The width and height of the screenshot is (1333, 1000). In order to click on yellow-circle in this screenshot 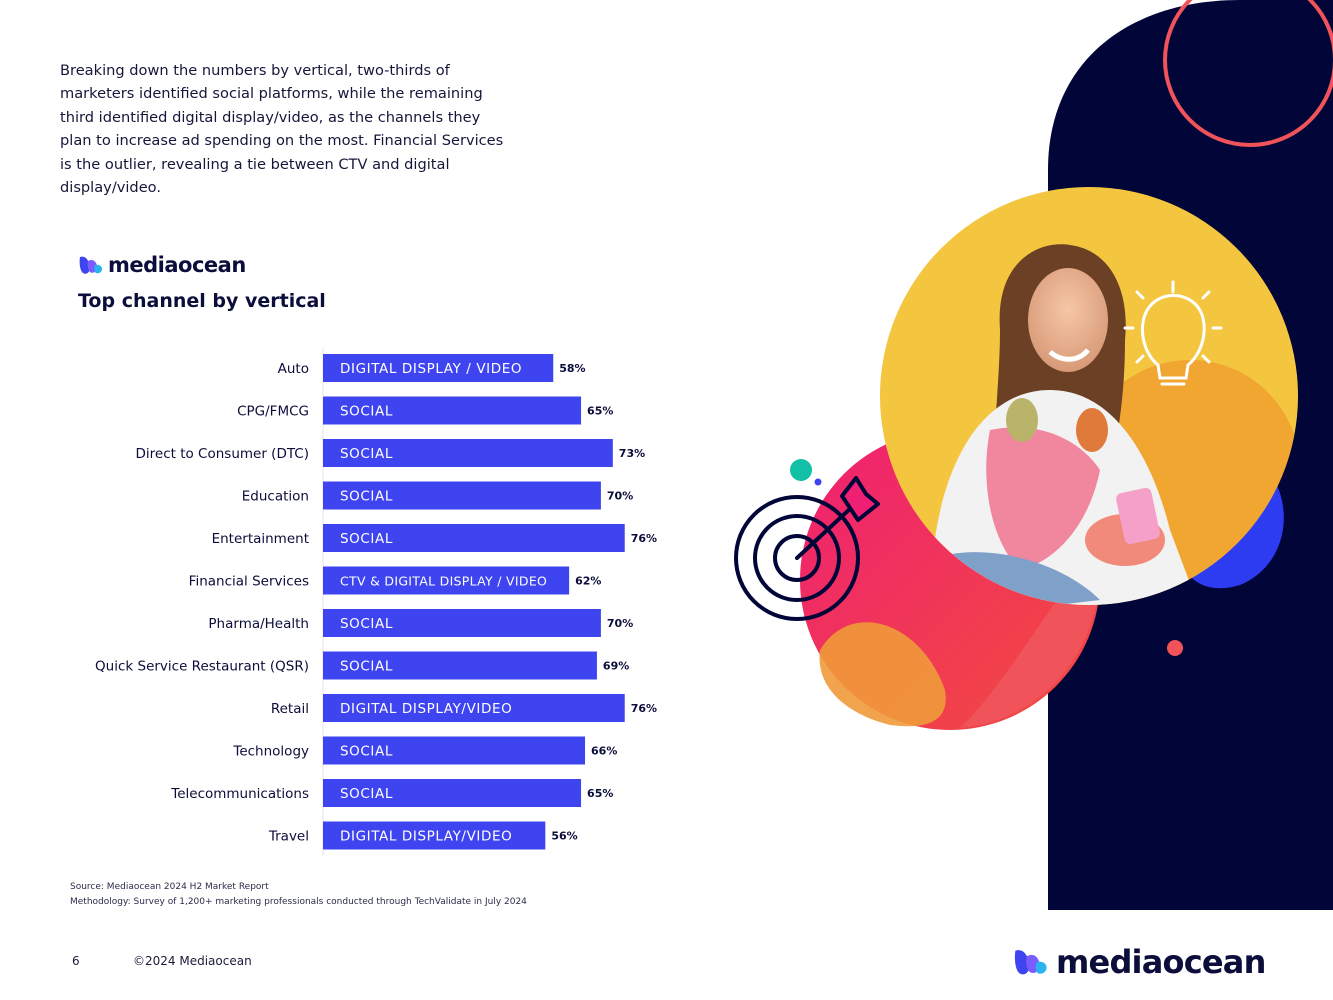, I will do `click(1089, 396)`.